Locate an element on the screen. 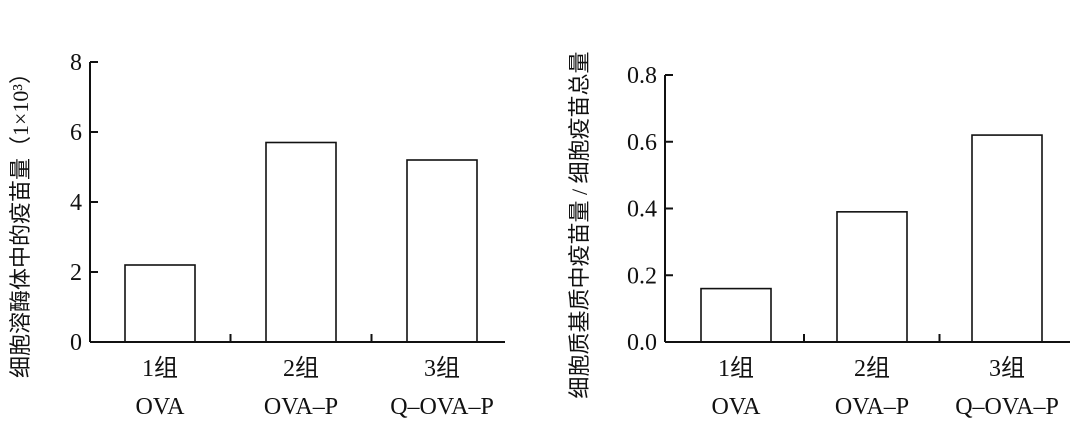  right-category-group-1: 1组 is located at coordinates (736, 368).